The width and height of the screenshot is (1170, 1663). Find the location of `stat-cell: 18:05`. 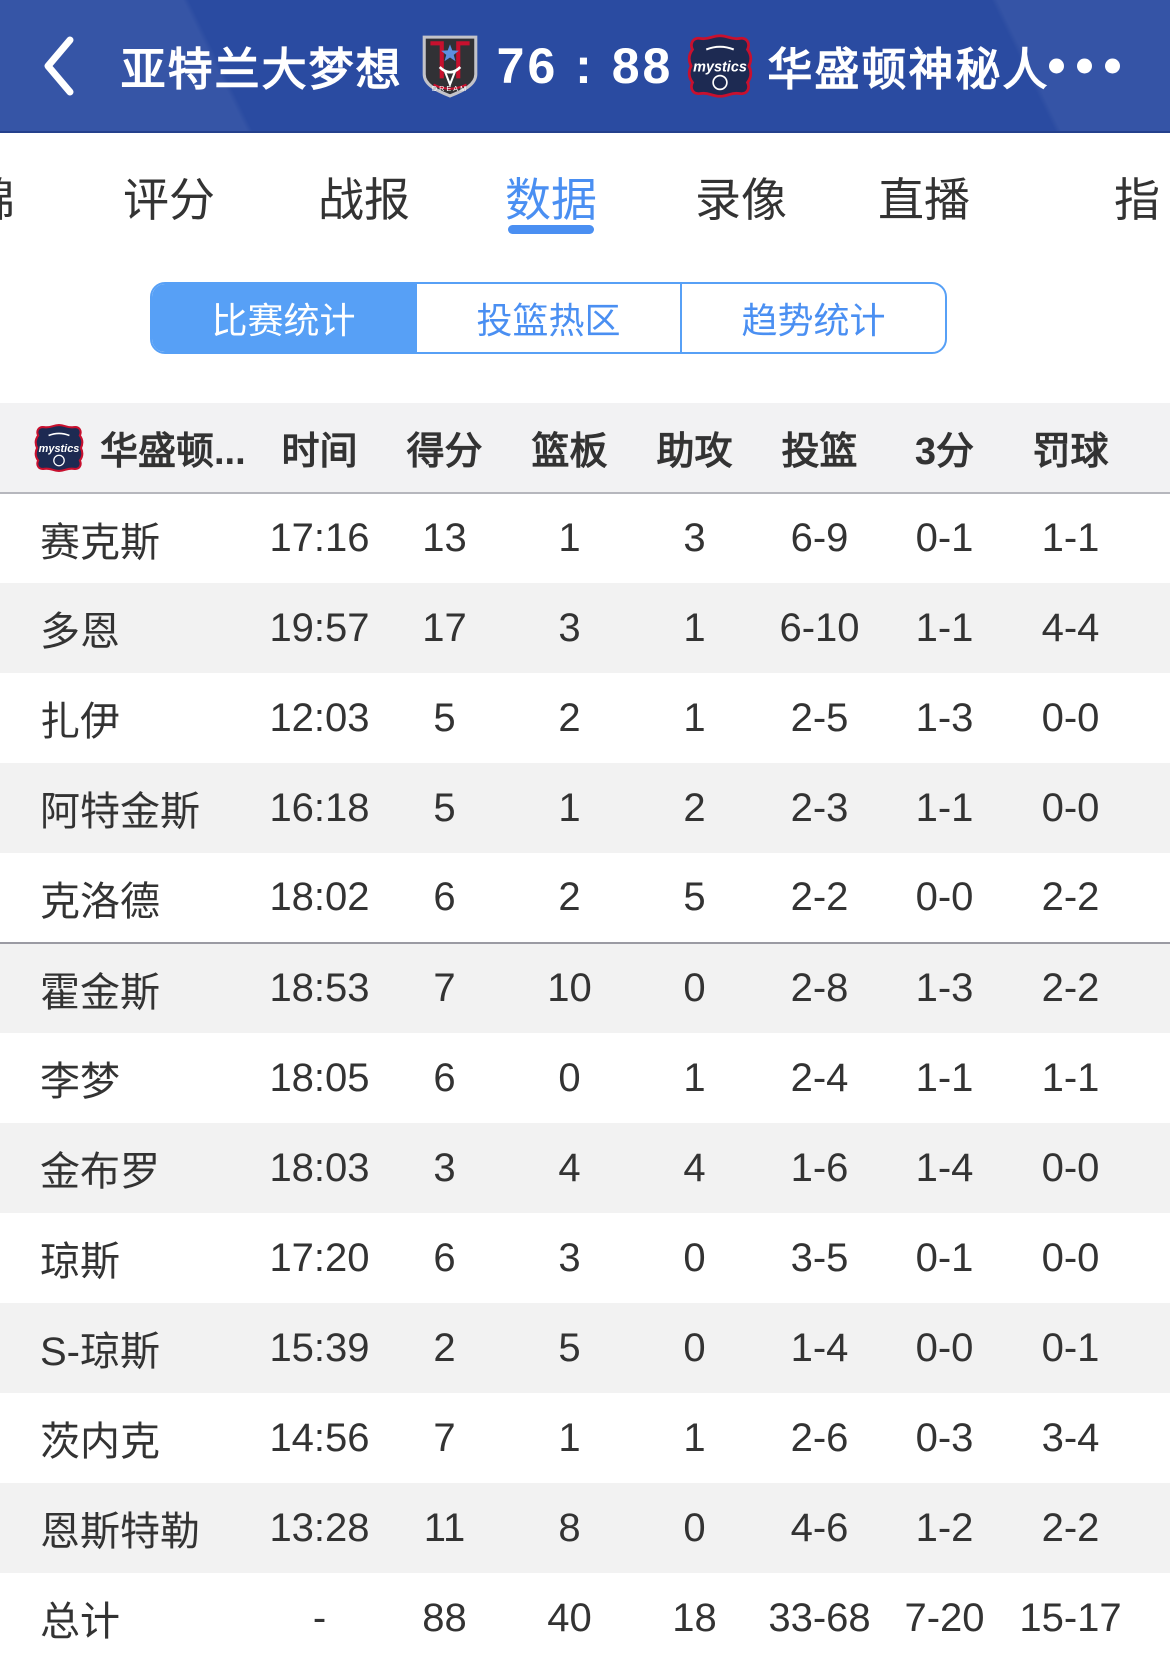

stat-cell: 18:05 is located at coordinates (319, 1077).